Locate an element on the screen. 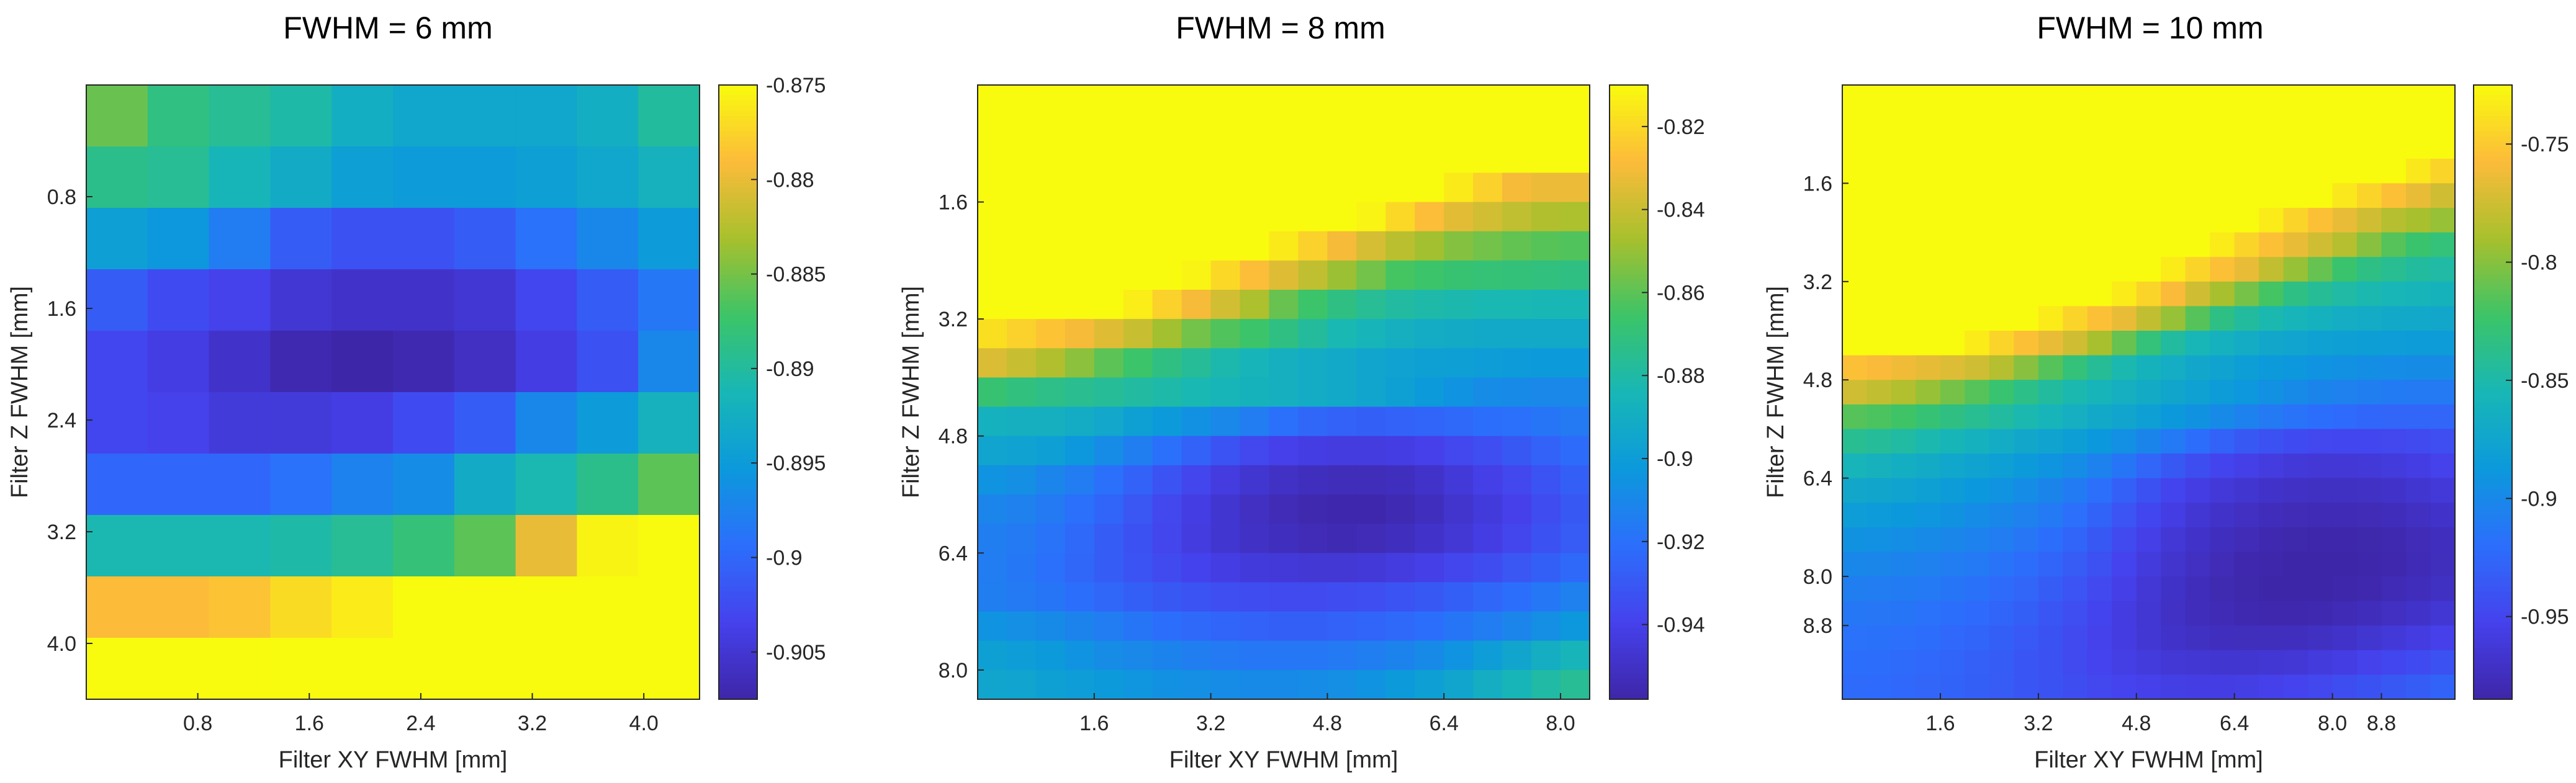 This screenshot has width=2576, height=783. colorbar-tick-label: -0.905 is located at coordinates (796, 652).